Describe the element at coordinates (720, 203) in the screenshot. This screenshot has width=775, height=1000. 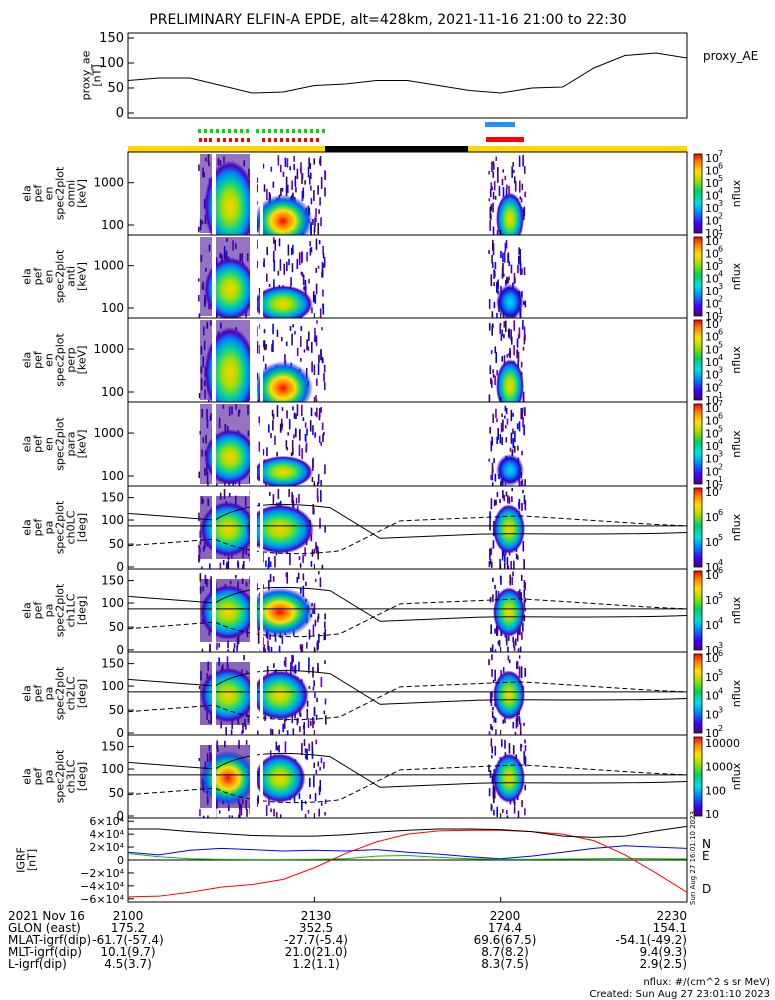
I see `colorbar-tick-exponent: 3` at that location.